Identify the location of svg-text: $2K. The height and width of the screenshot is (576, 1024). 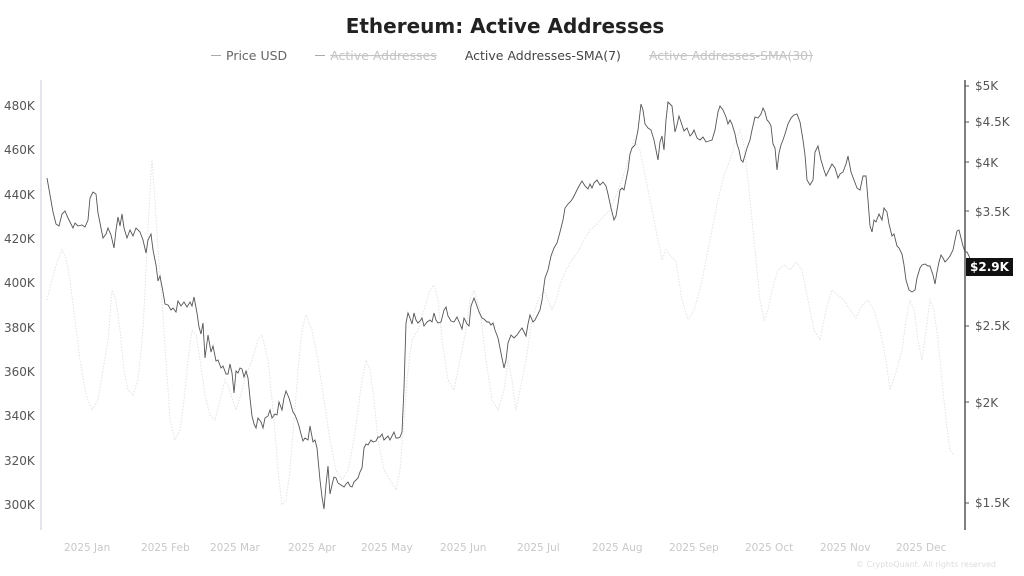
(987, 403).